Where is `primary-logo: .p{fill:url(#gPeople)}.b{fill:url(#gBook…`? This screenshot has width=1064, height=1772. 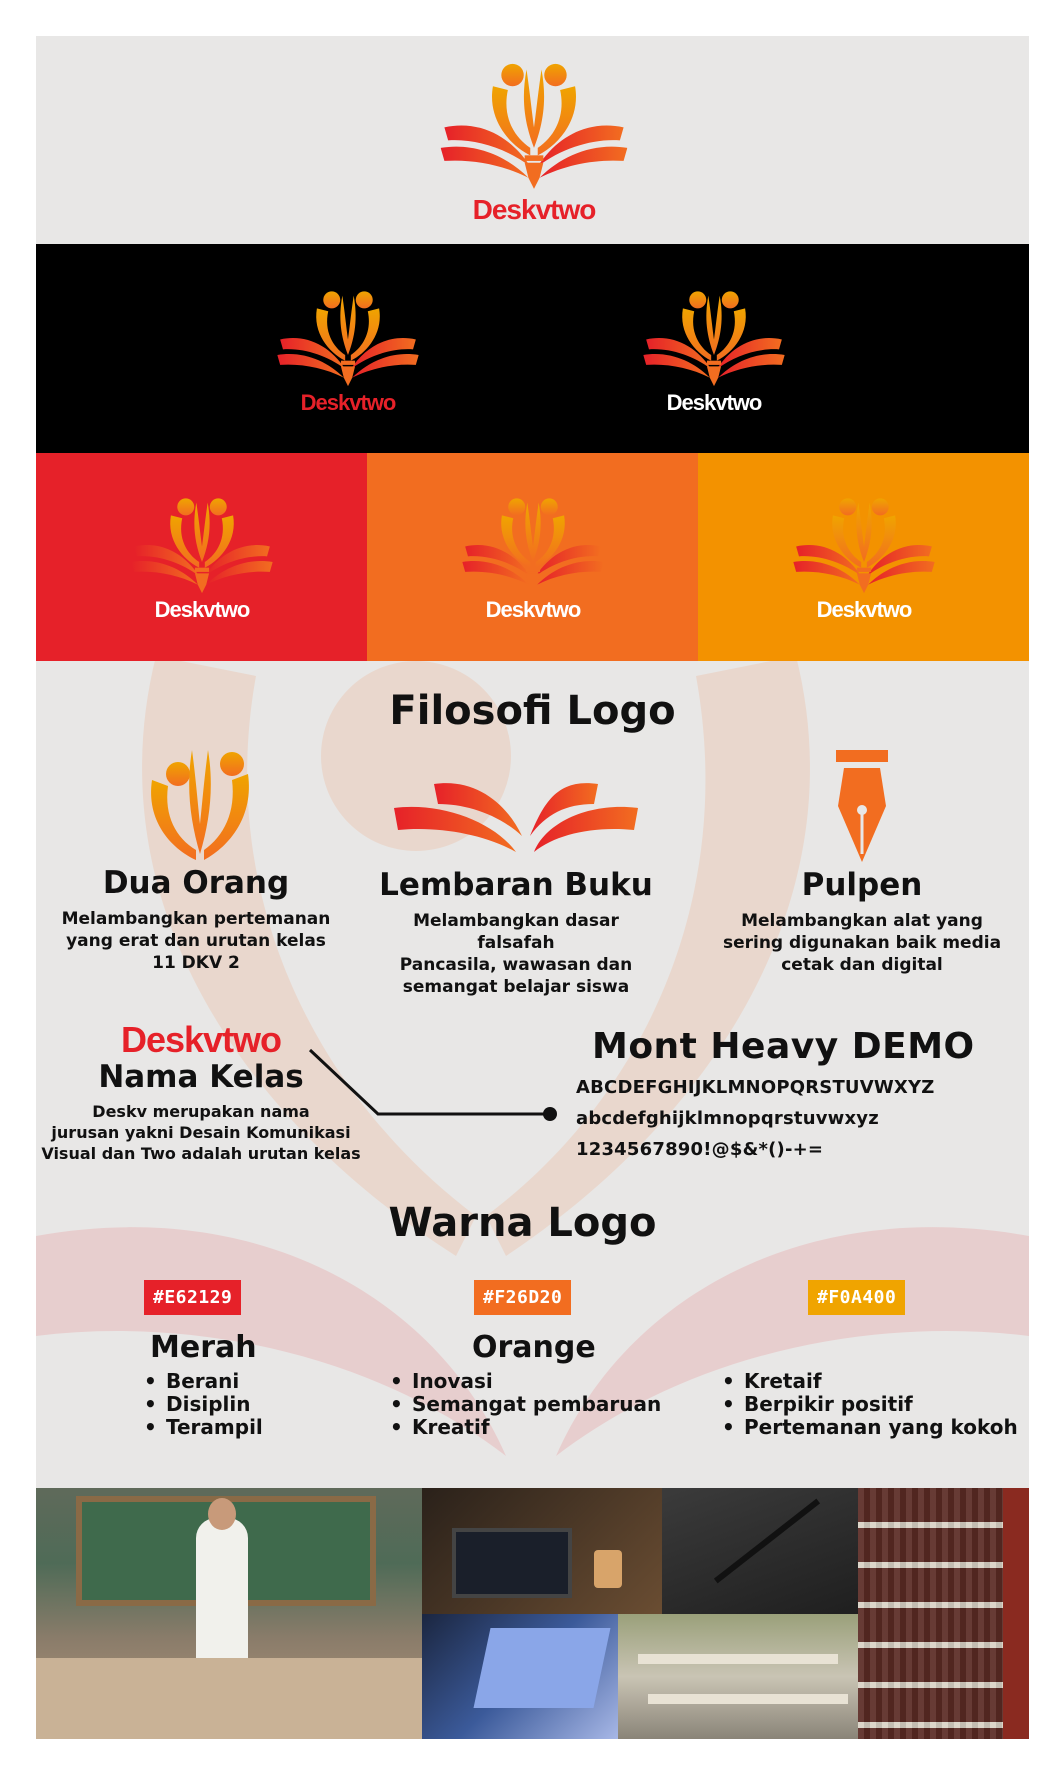 primary-logo: .p{fill:url(#gPeople)}.b{fill:url(#gBook… is located at coordinates (534, 143).